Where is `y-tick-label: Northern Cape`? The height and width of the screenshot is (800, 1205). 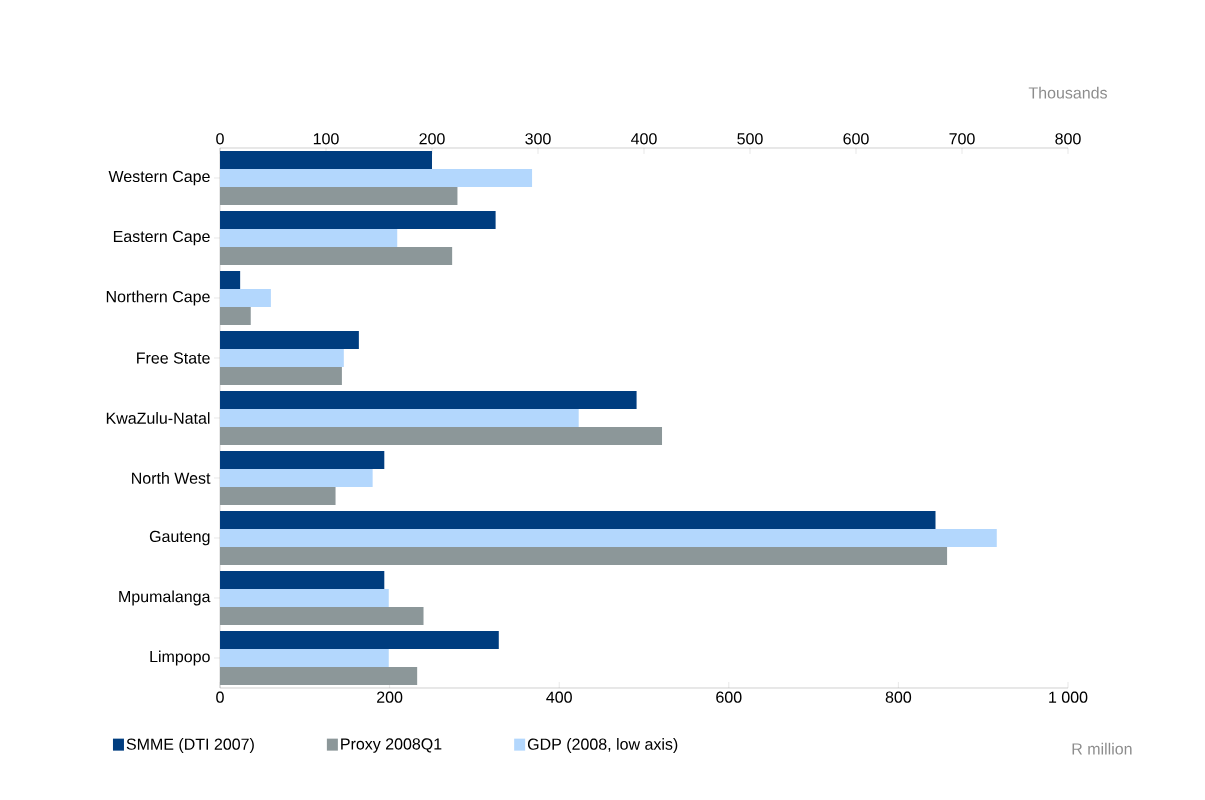 y-tick-label: Northern Cape is located at coordinates (158, 298).